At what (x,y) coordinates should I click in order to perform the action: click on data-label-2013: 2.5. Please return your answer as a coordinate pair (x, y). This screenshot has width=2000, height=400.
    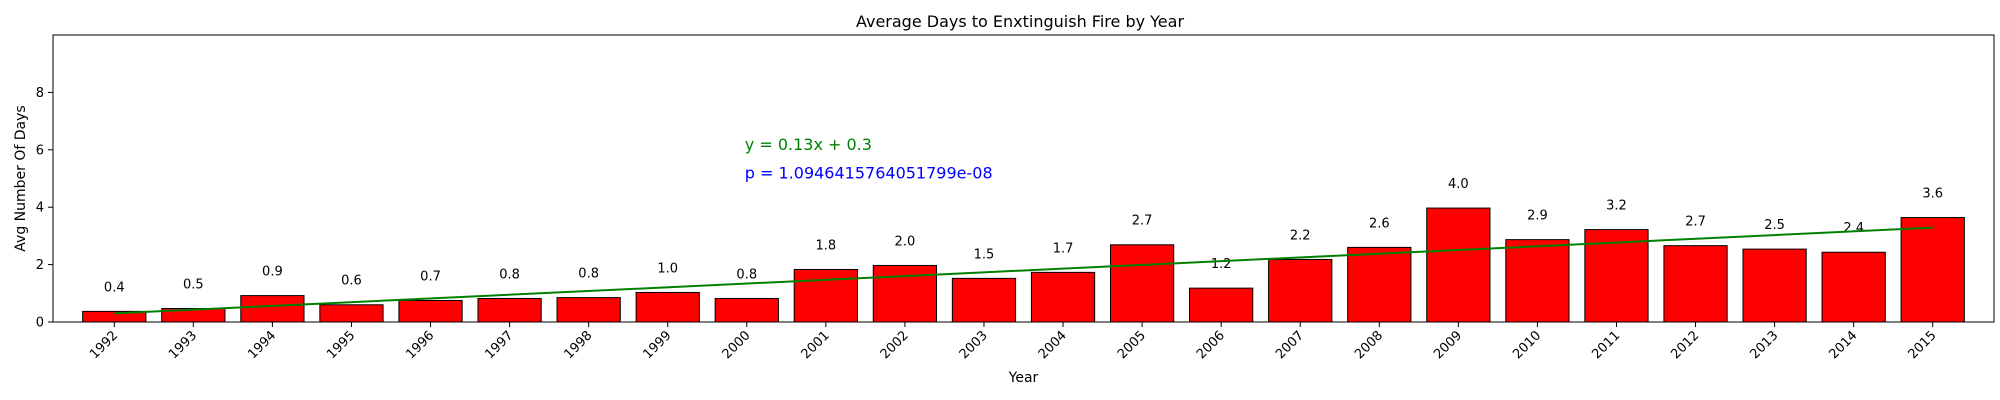
    Looking at the image, I should click on (1774, 225).